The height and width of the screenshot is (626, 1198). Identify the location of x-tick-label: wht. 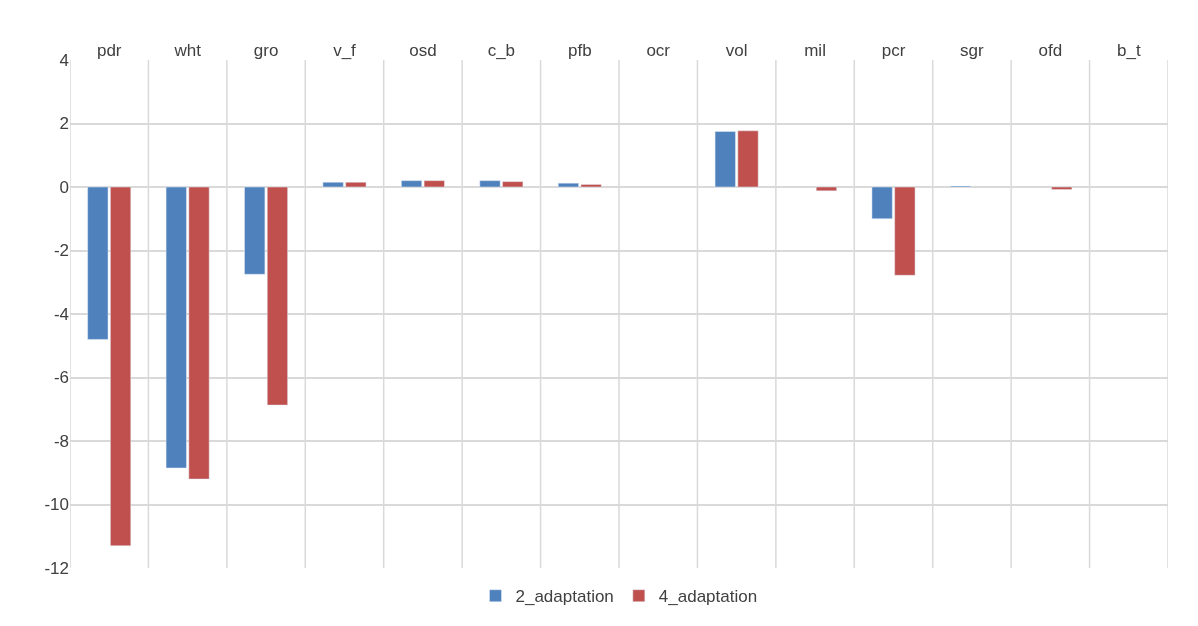
(187, 50).